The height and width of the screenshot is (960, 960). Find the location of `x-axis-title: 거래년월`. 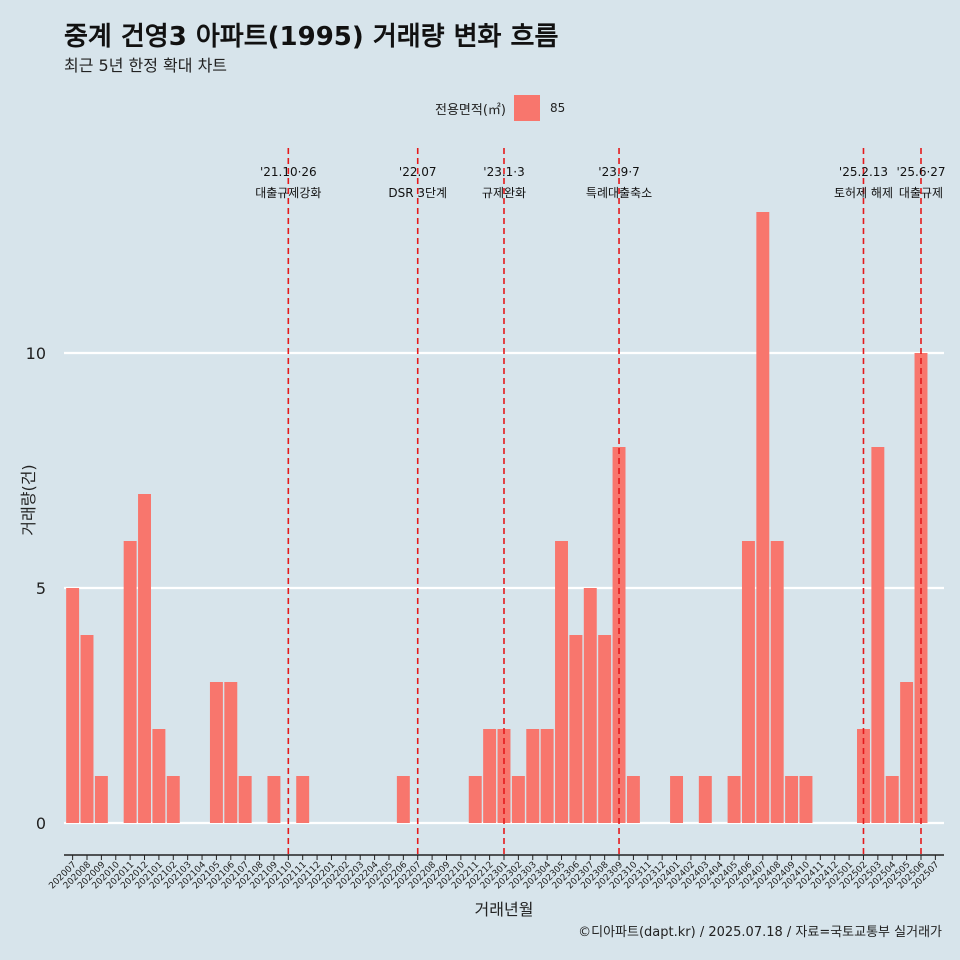

x-axis-title: 거래년월 is located at coordinates (504, 909).